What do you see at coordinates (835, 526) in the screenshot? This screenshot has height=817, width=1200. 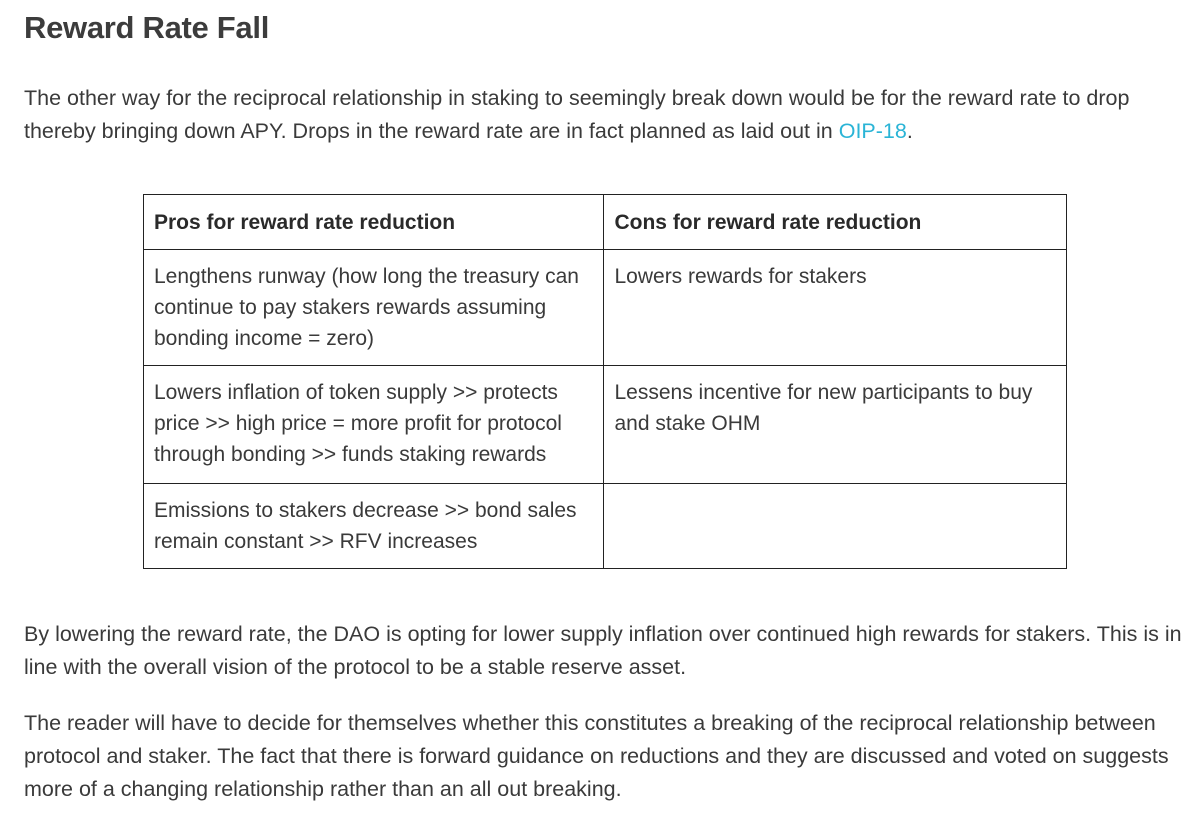 I see `cons-cell` at bounding box center [835, 526].